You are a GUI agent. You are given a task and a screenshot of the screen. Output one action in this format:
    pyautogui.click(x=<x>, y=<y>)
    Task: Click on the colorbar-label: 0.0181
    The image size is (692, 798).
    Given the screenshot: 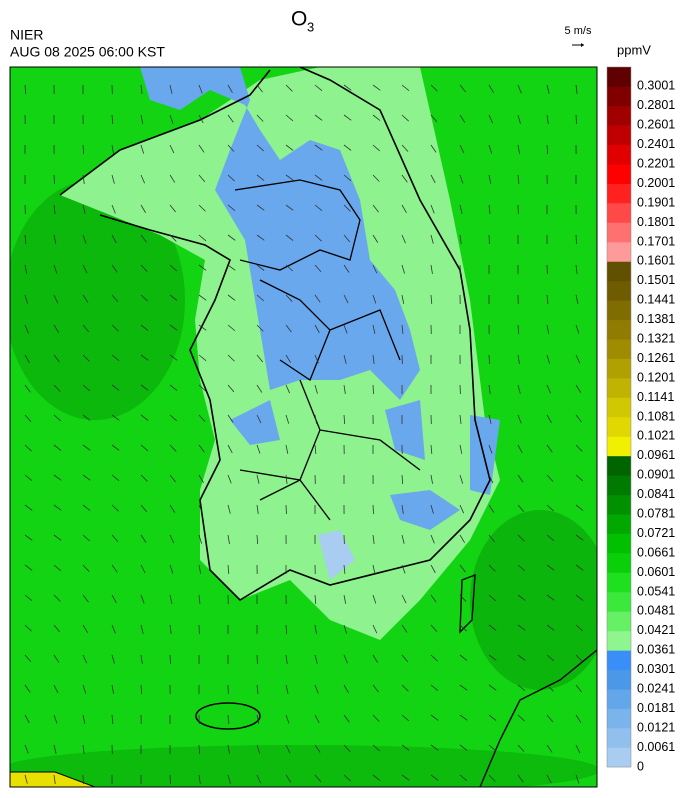 What is the action you would take?
    pyautogui.click(x=656, y=708)
    